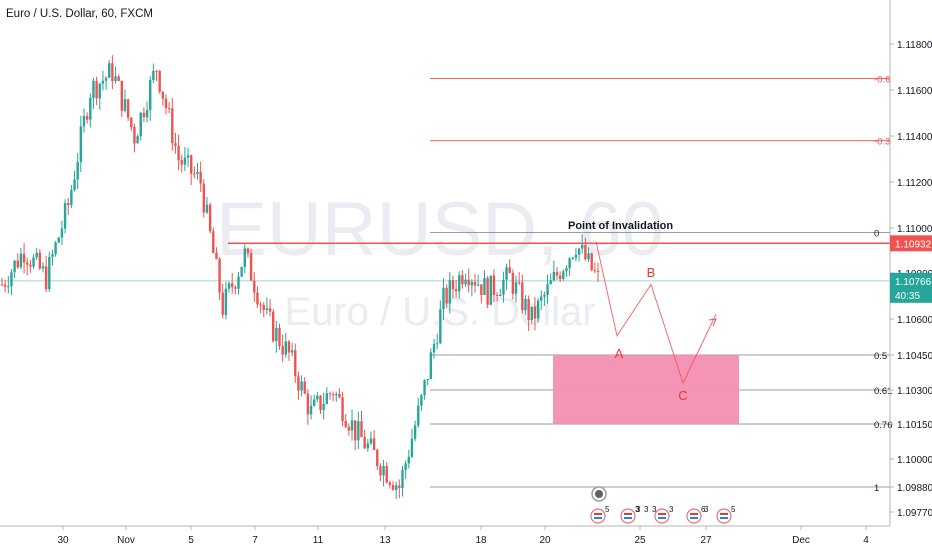  Describe the element at coordinates (318, 540) in the screenshot. I see `x-tick-label: 11` at that location.